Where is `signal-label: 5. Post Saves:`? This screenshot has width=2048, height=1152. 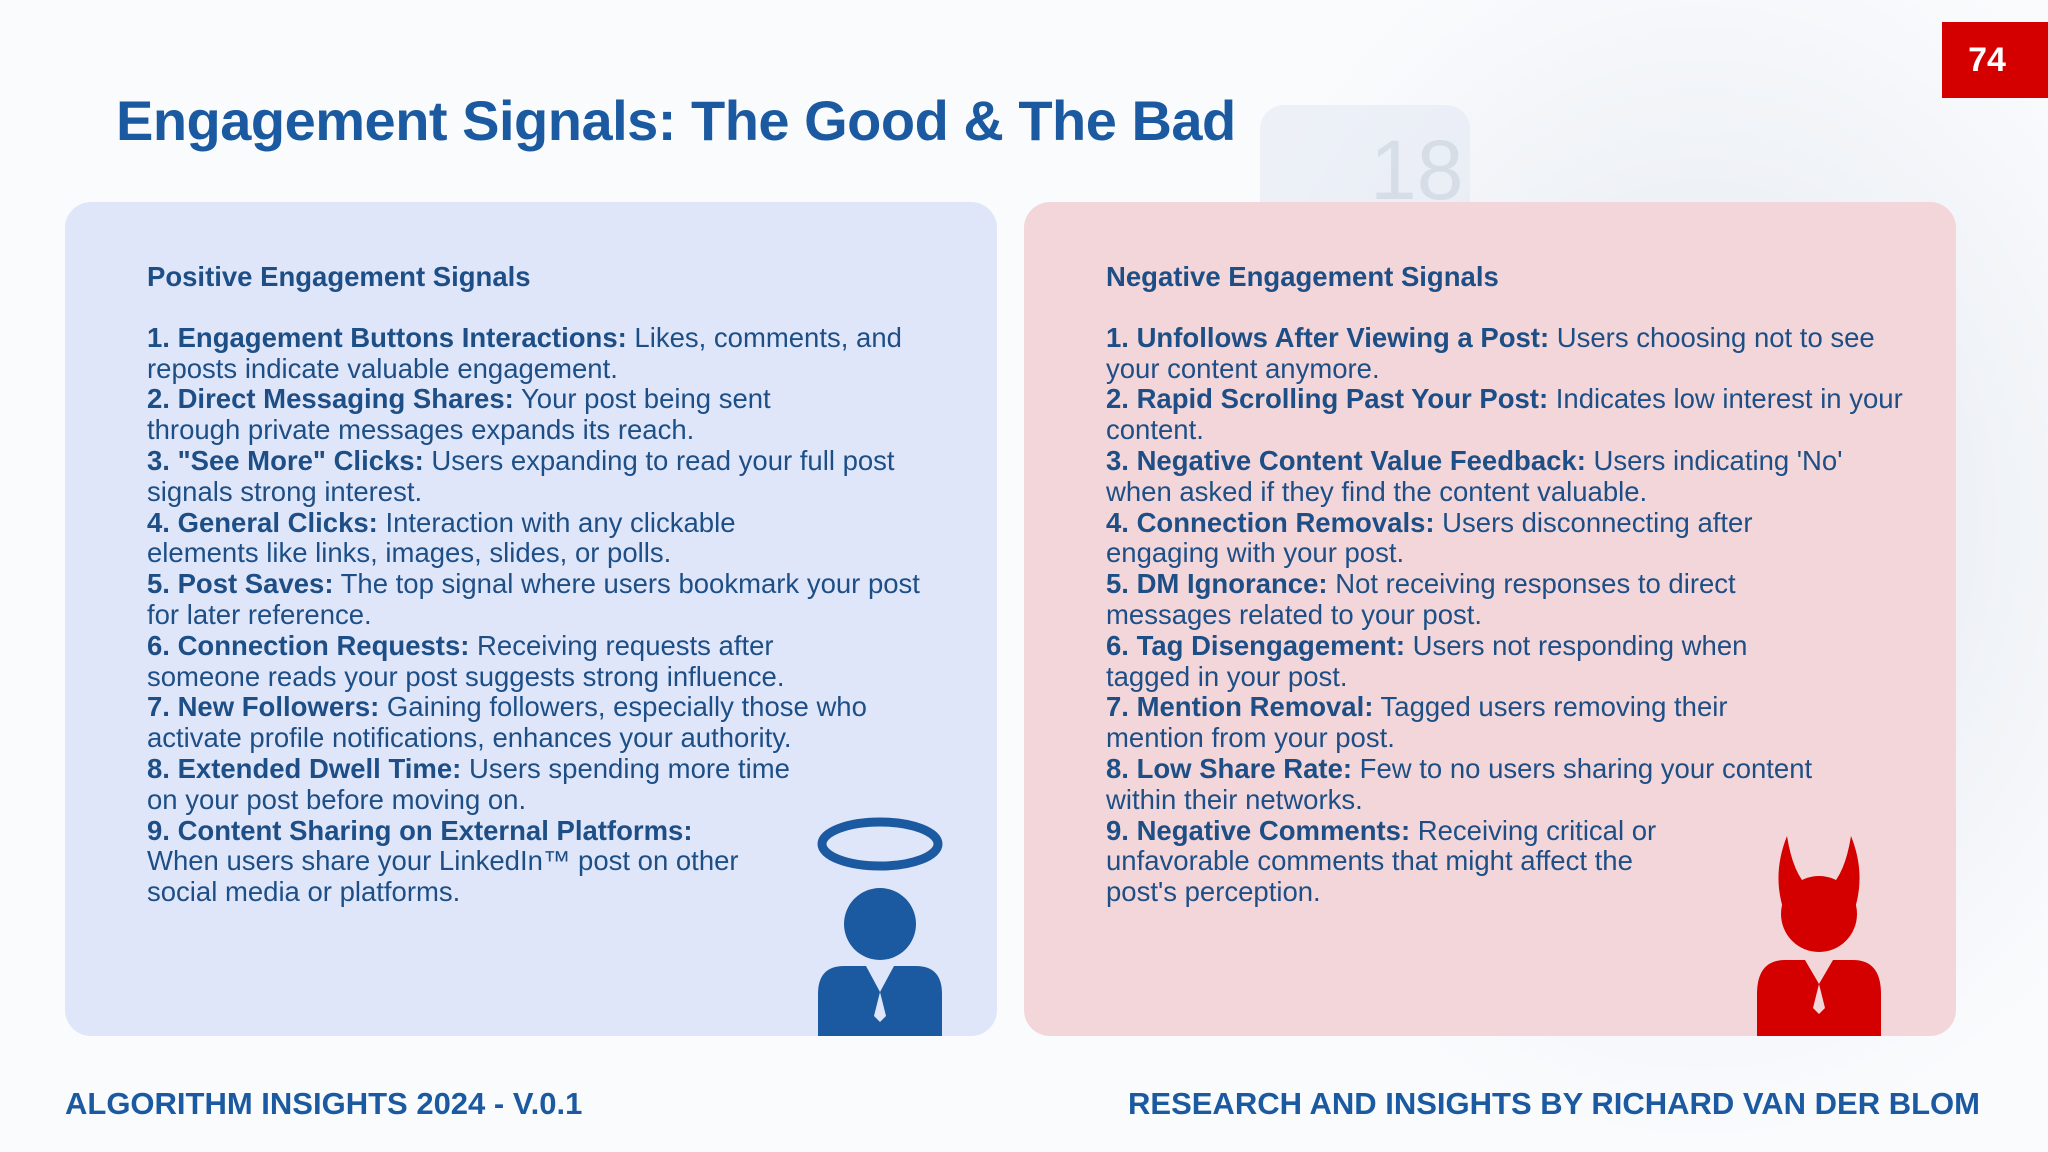 signal-label: 5. Post Saves: is located at coordinates (240, 584).